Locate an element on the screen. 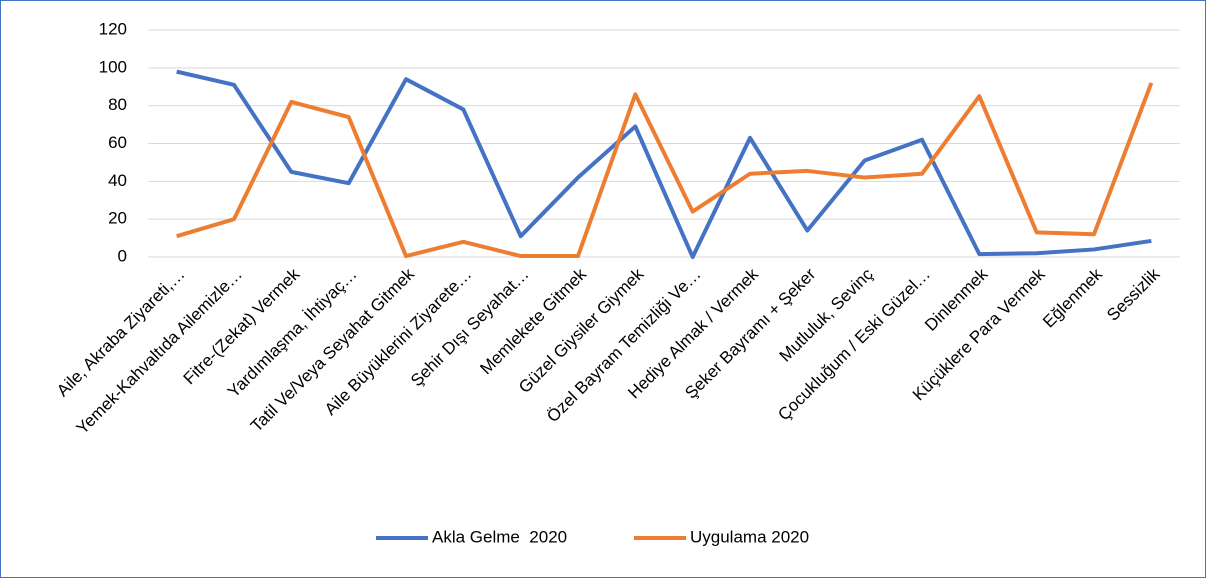  y-tick-label: 60 is located at coordinates (117, 142).